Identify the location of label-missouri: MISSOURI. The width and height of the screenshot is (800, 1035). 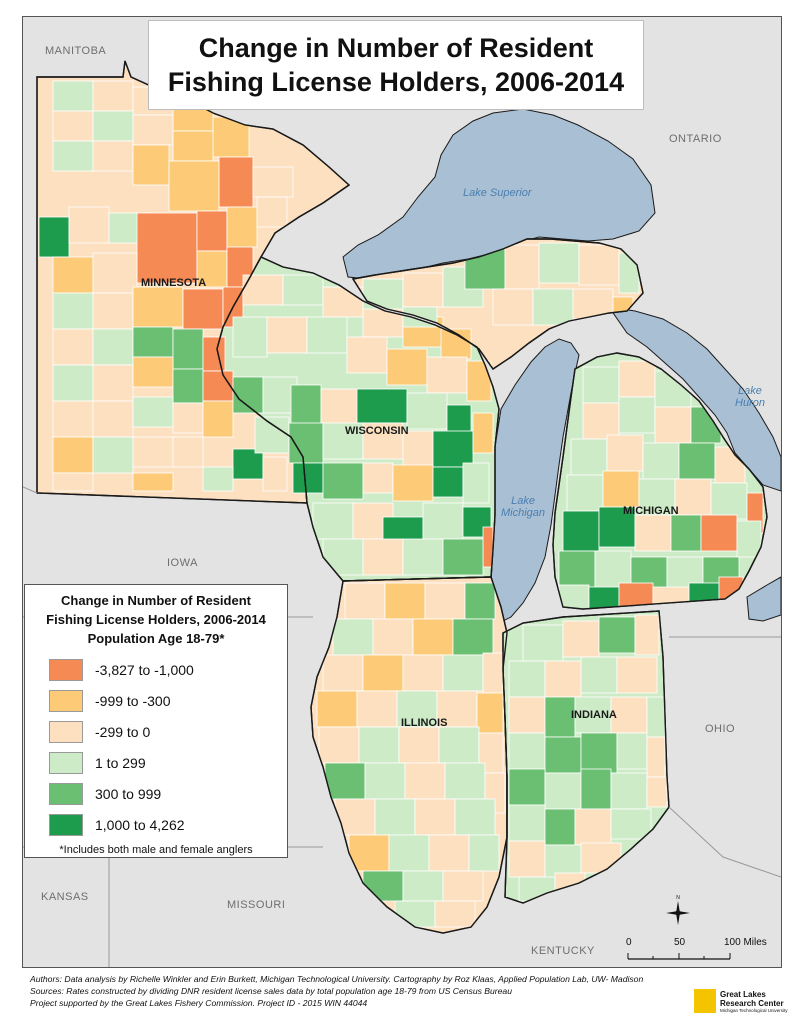
(256, 905).